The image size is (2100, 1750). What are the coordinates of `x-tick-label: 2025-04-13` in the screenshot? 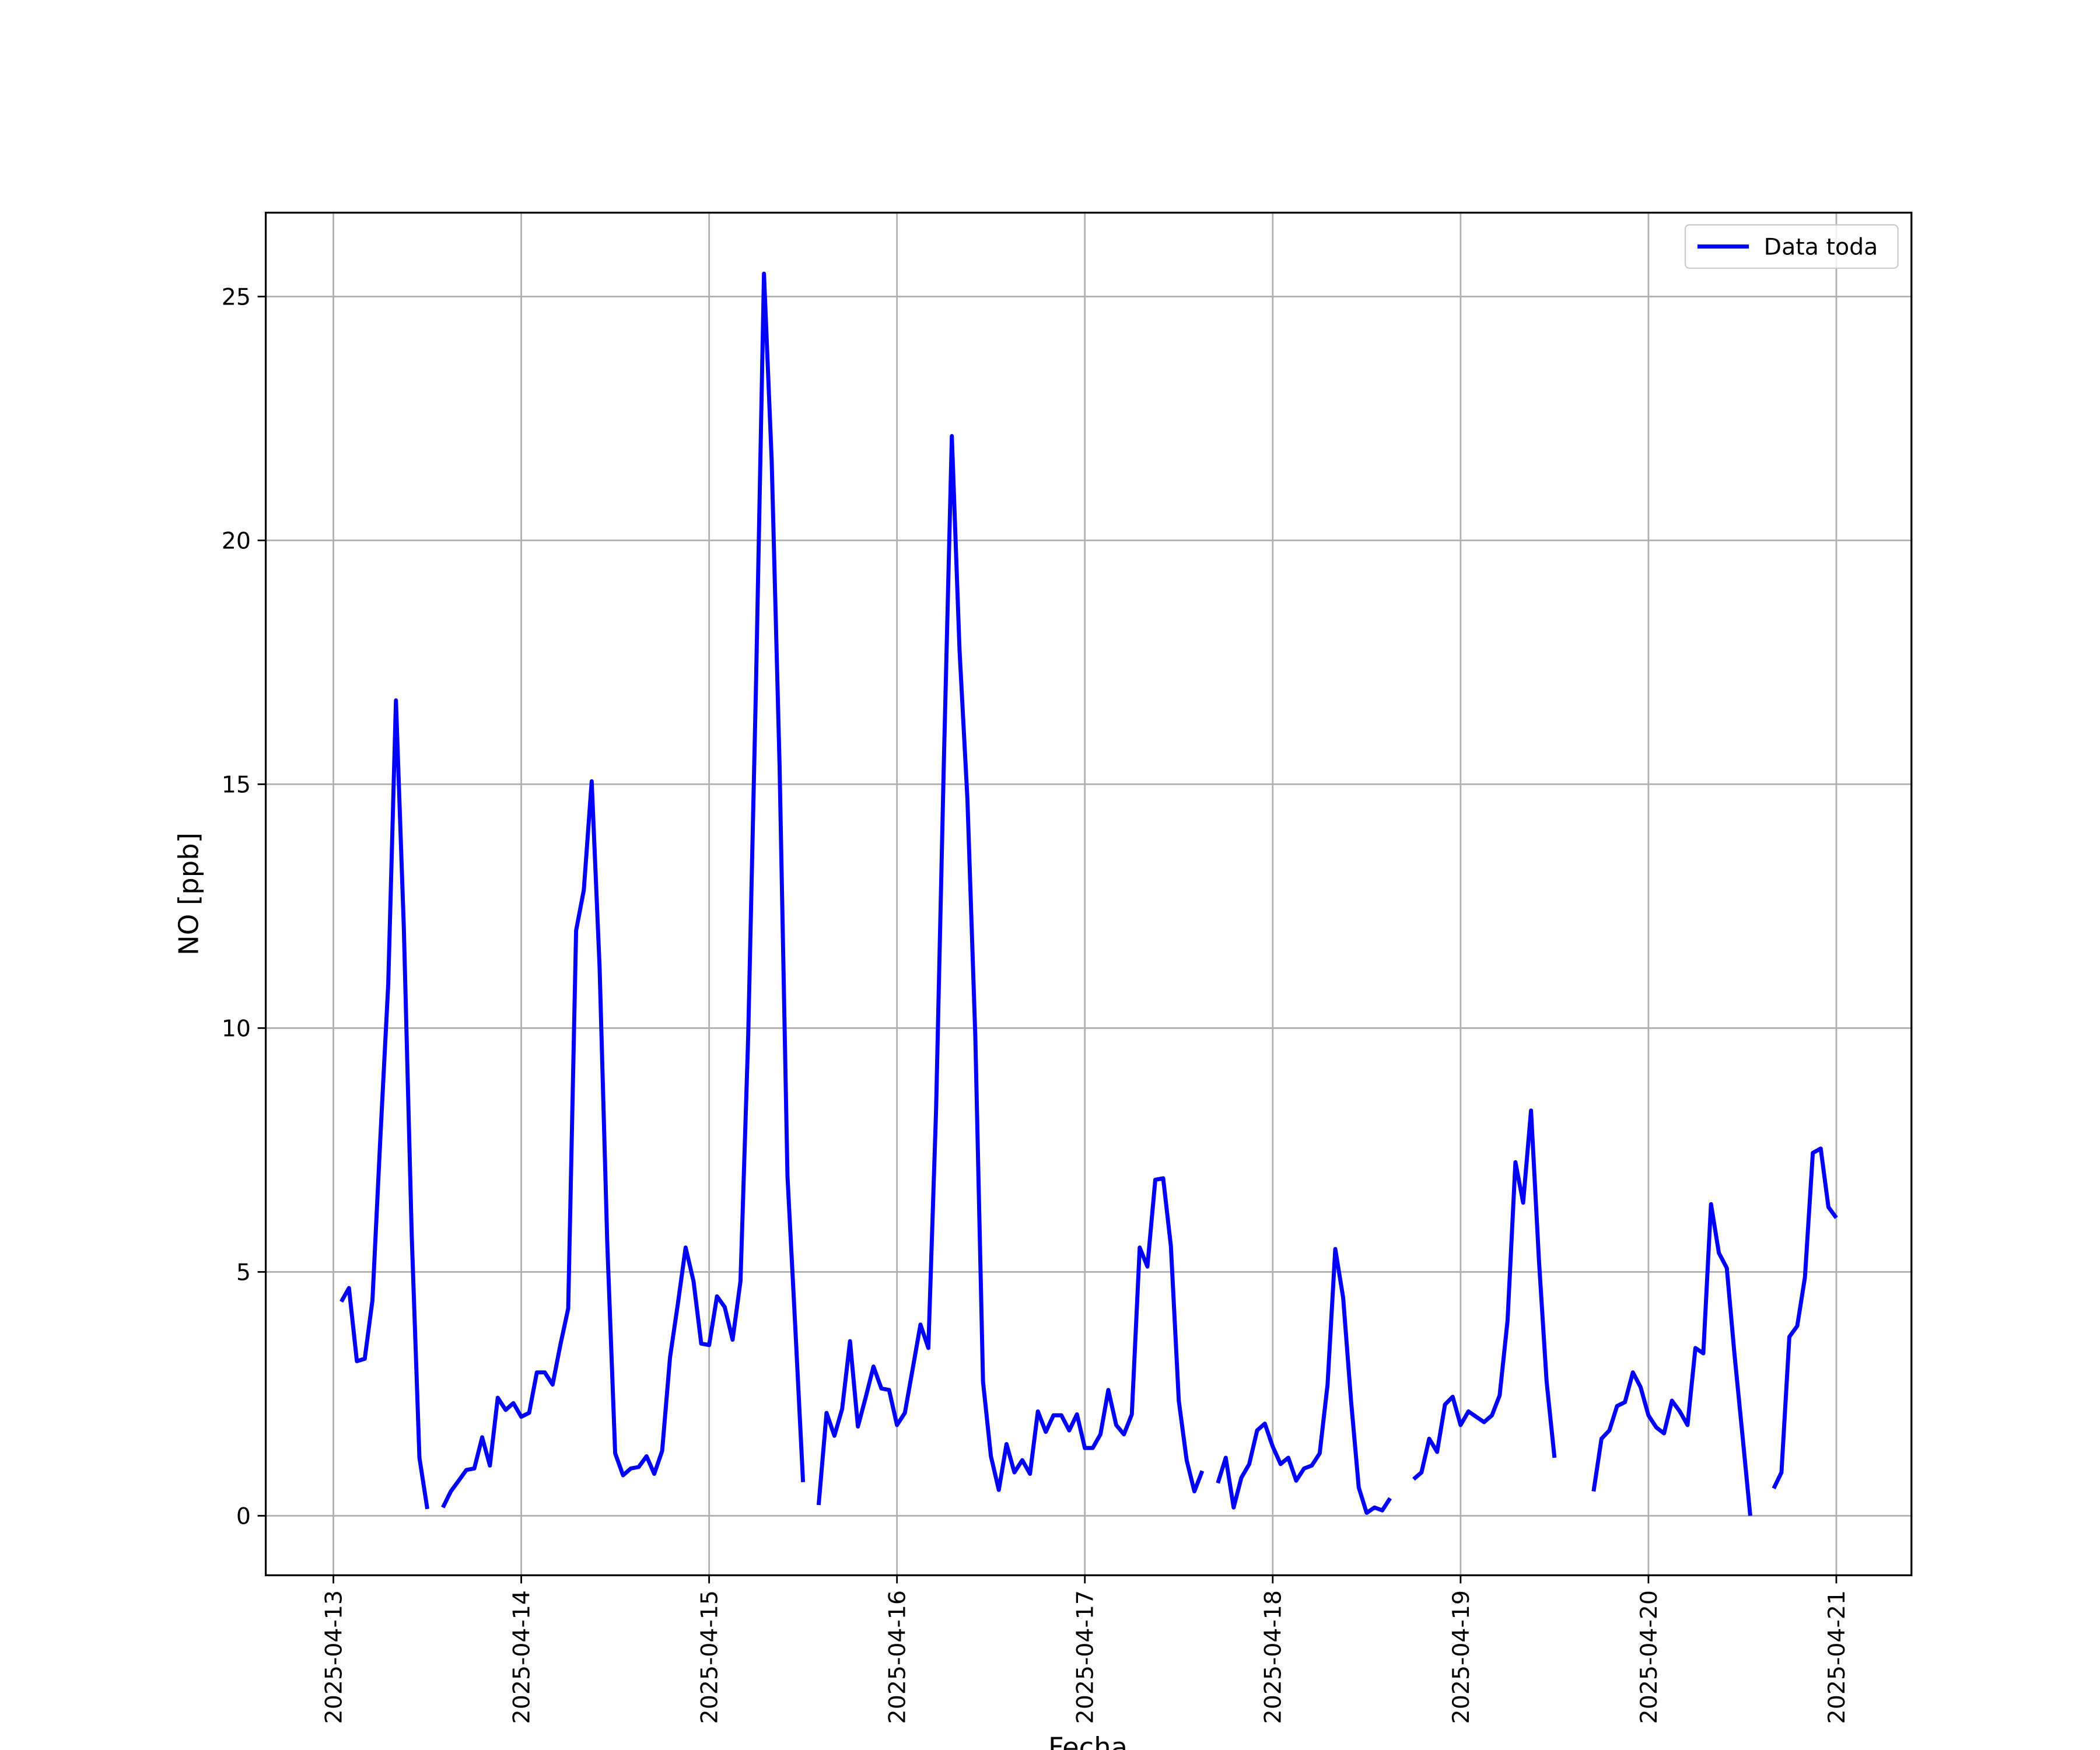 It's located at (333, 1657).